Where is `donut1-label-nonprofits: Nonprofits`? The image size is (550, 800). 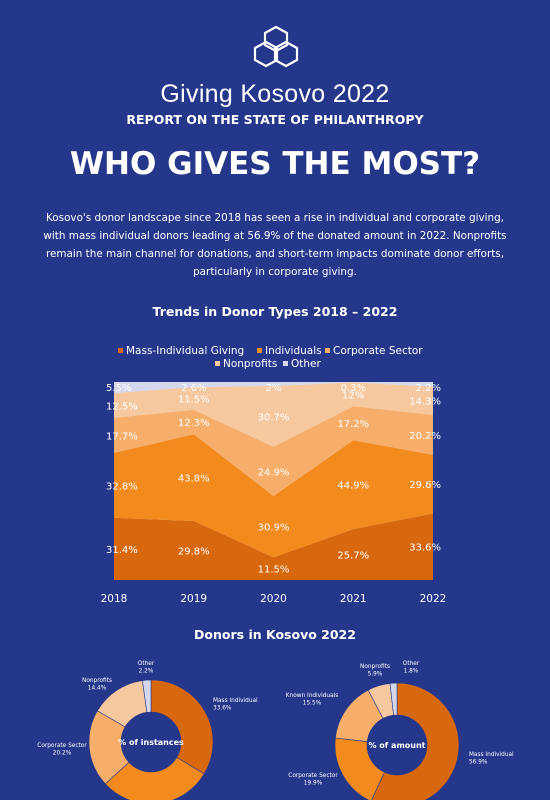 donut1-label-nonprofits: Nonprofits is located at coordinates (97, 681).